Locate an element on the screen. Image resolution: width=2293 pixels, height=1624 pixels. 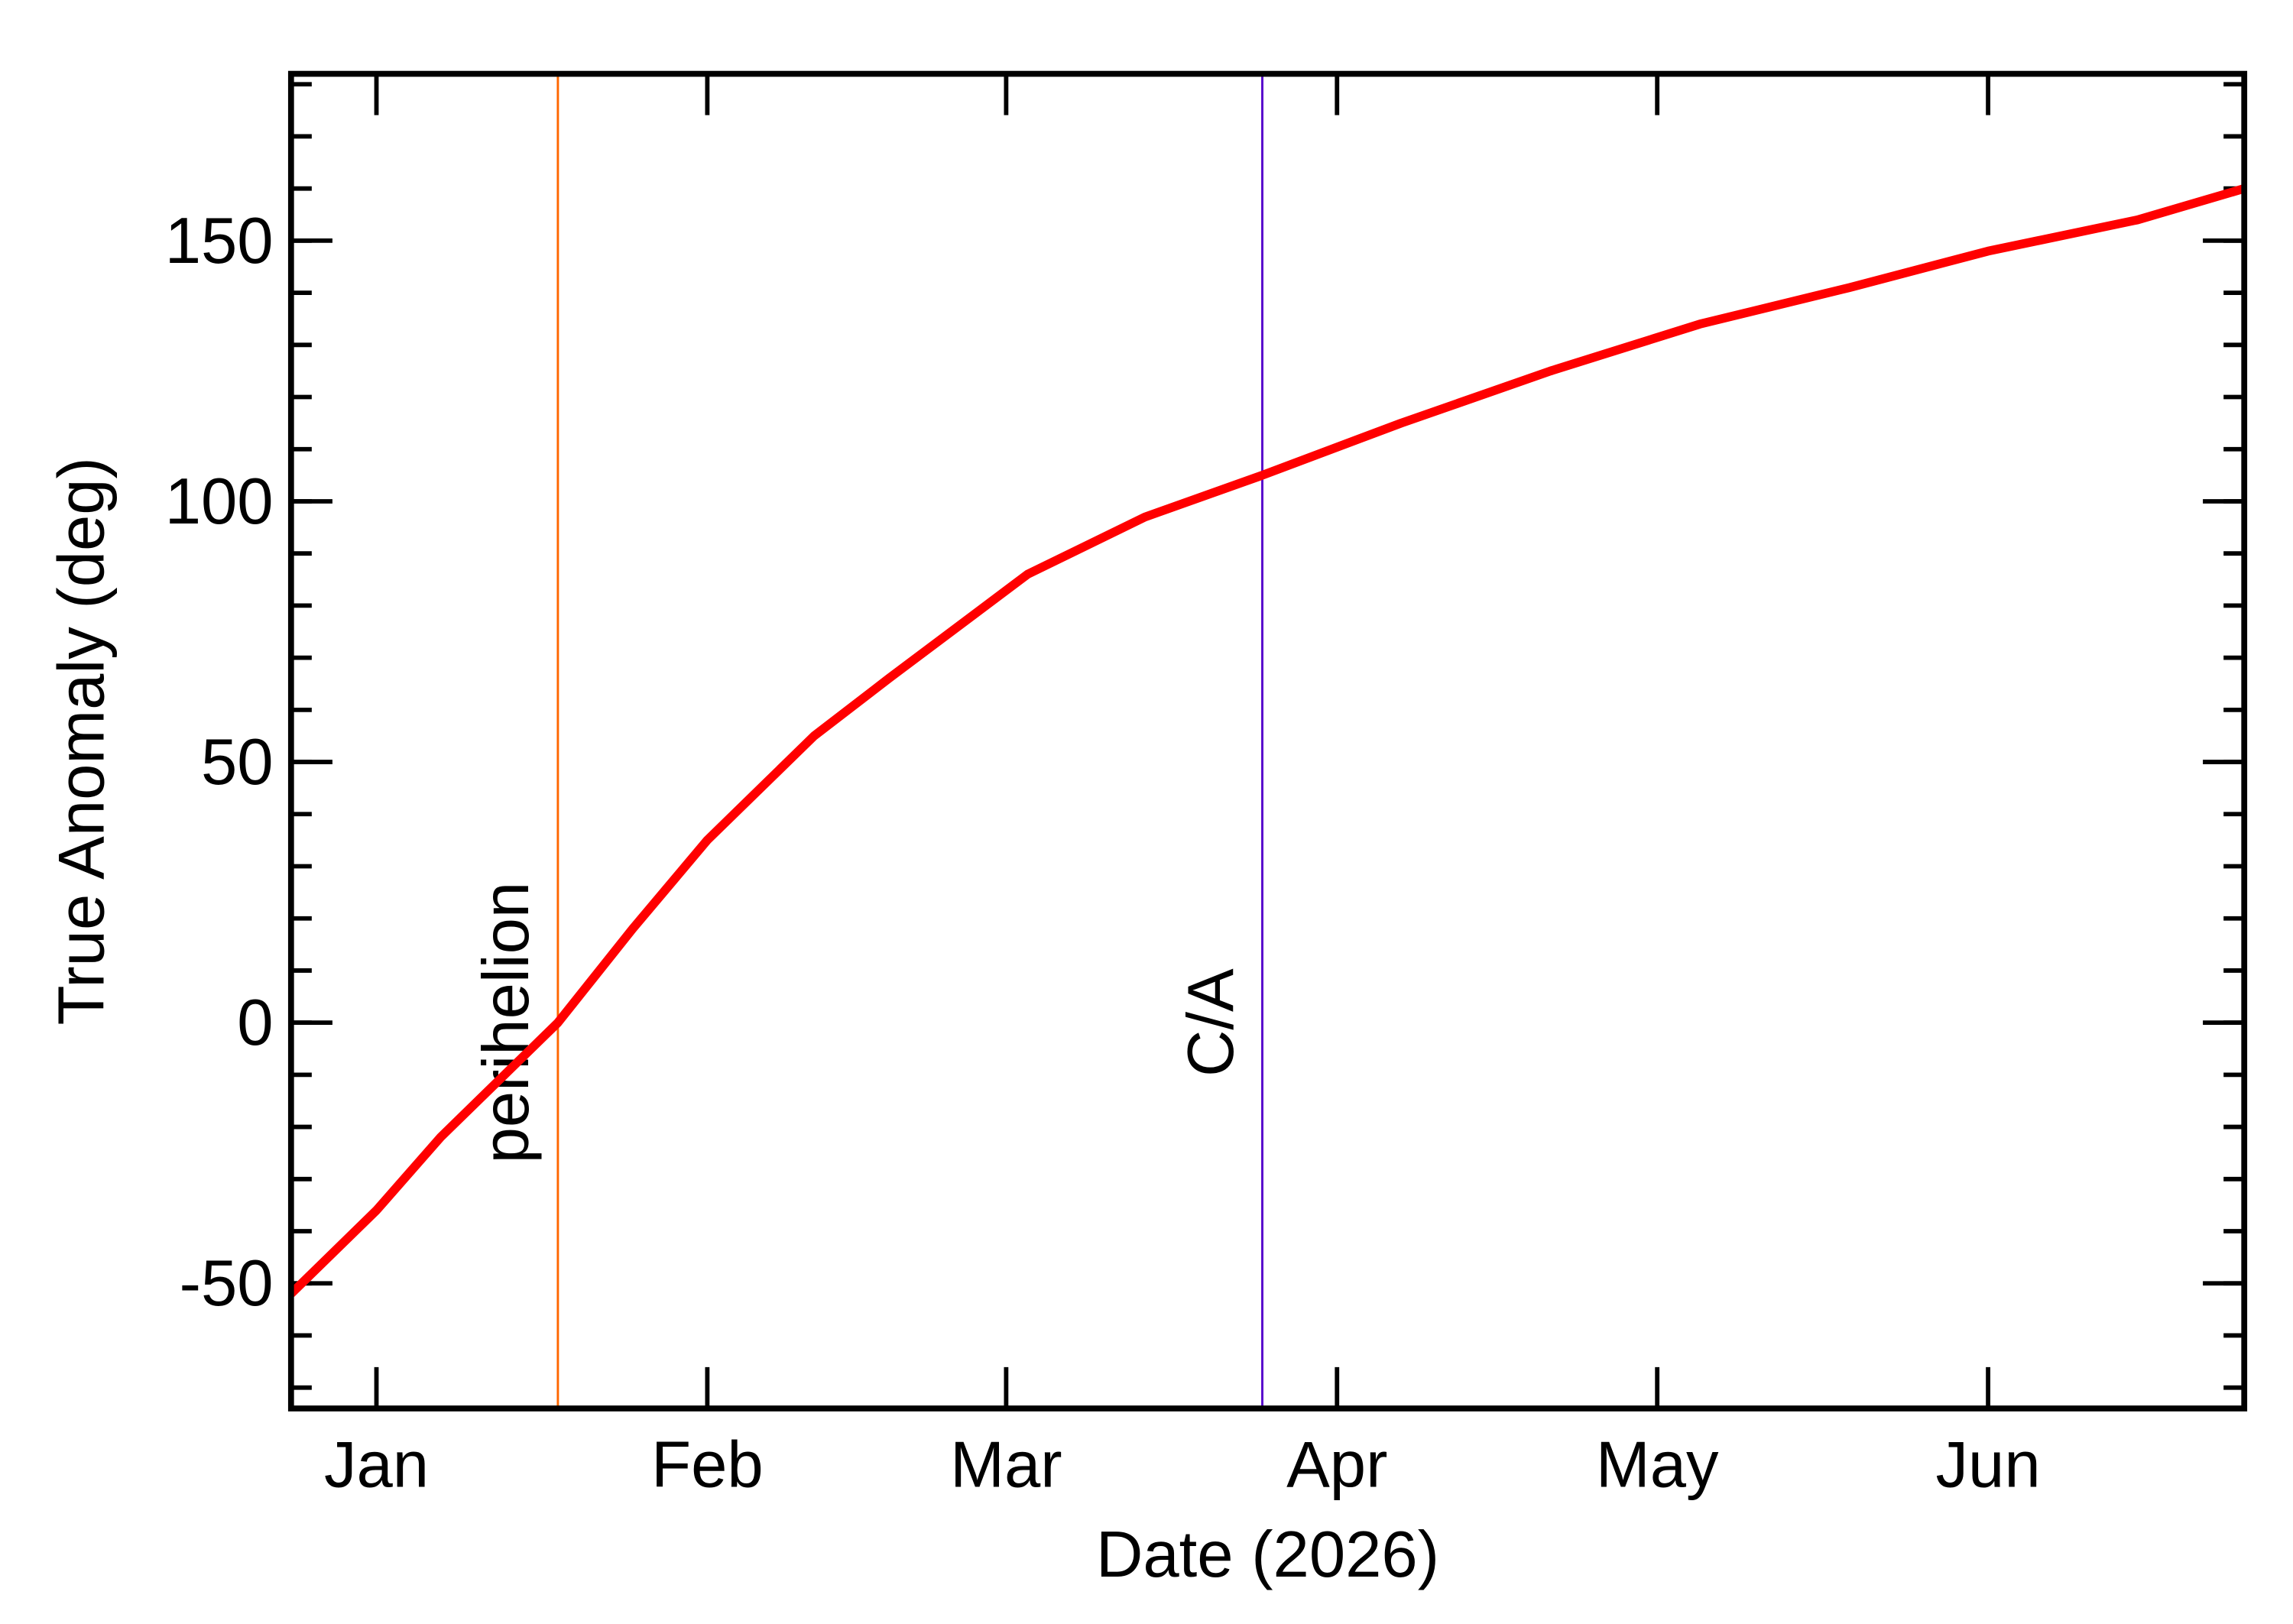
x-tick-label: Jun is located at coordinates (1988, 1464).